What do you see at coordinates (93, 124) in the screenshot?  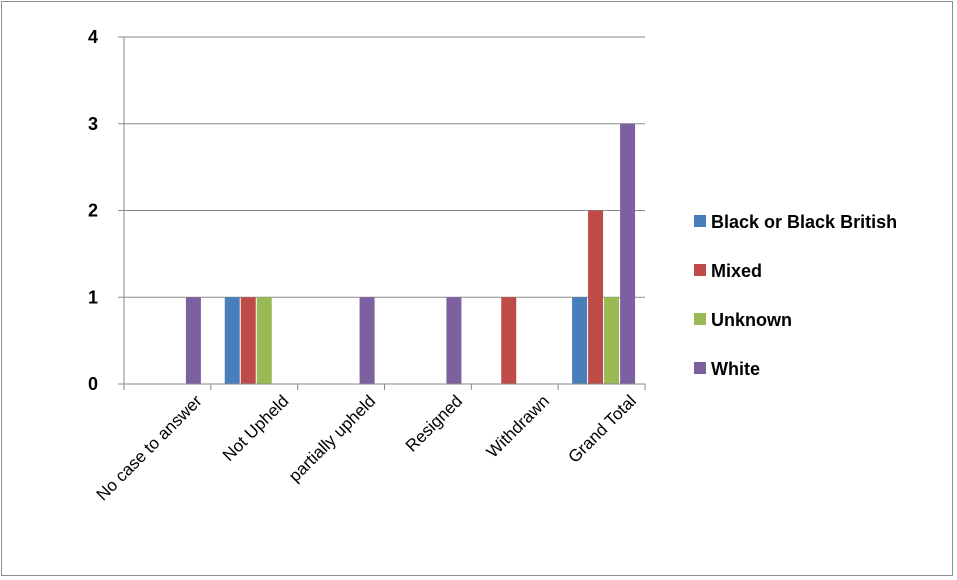 I see `y-tick-label: 3` at bounding box center [93, 124].